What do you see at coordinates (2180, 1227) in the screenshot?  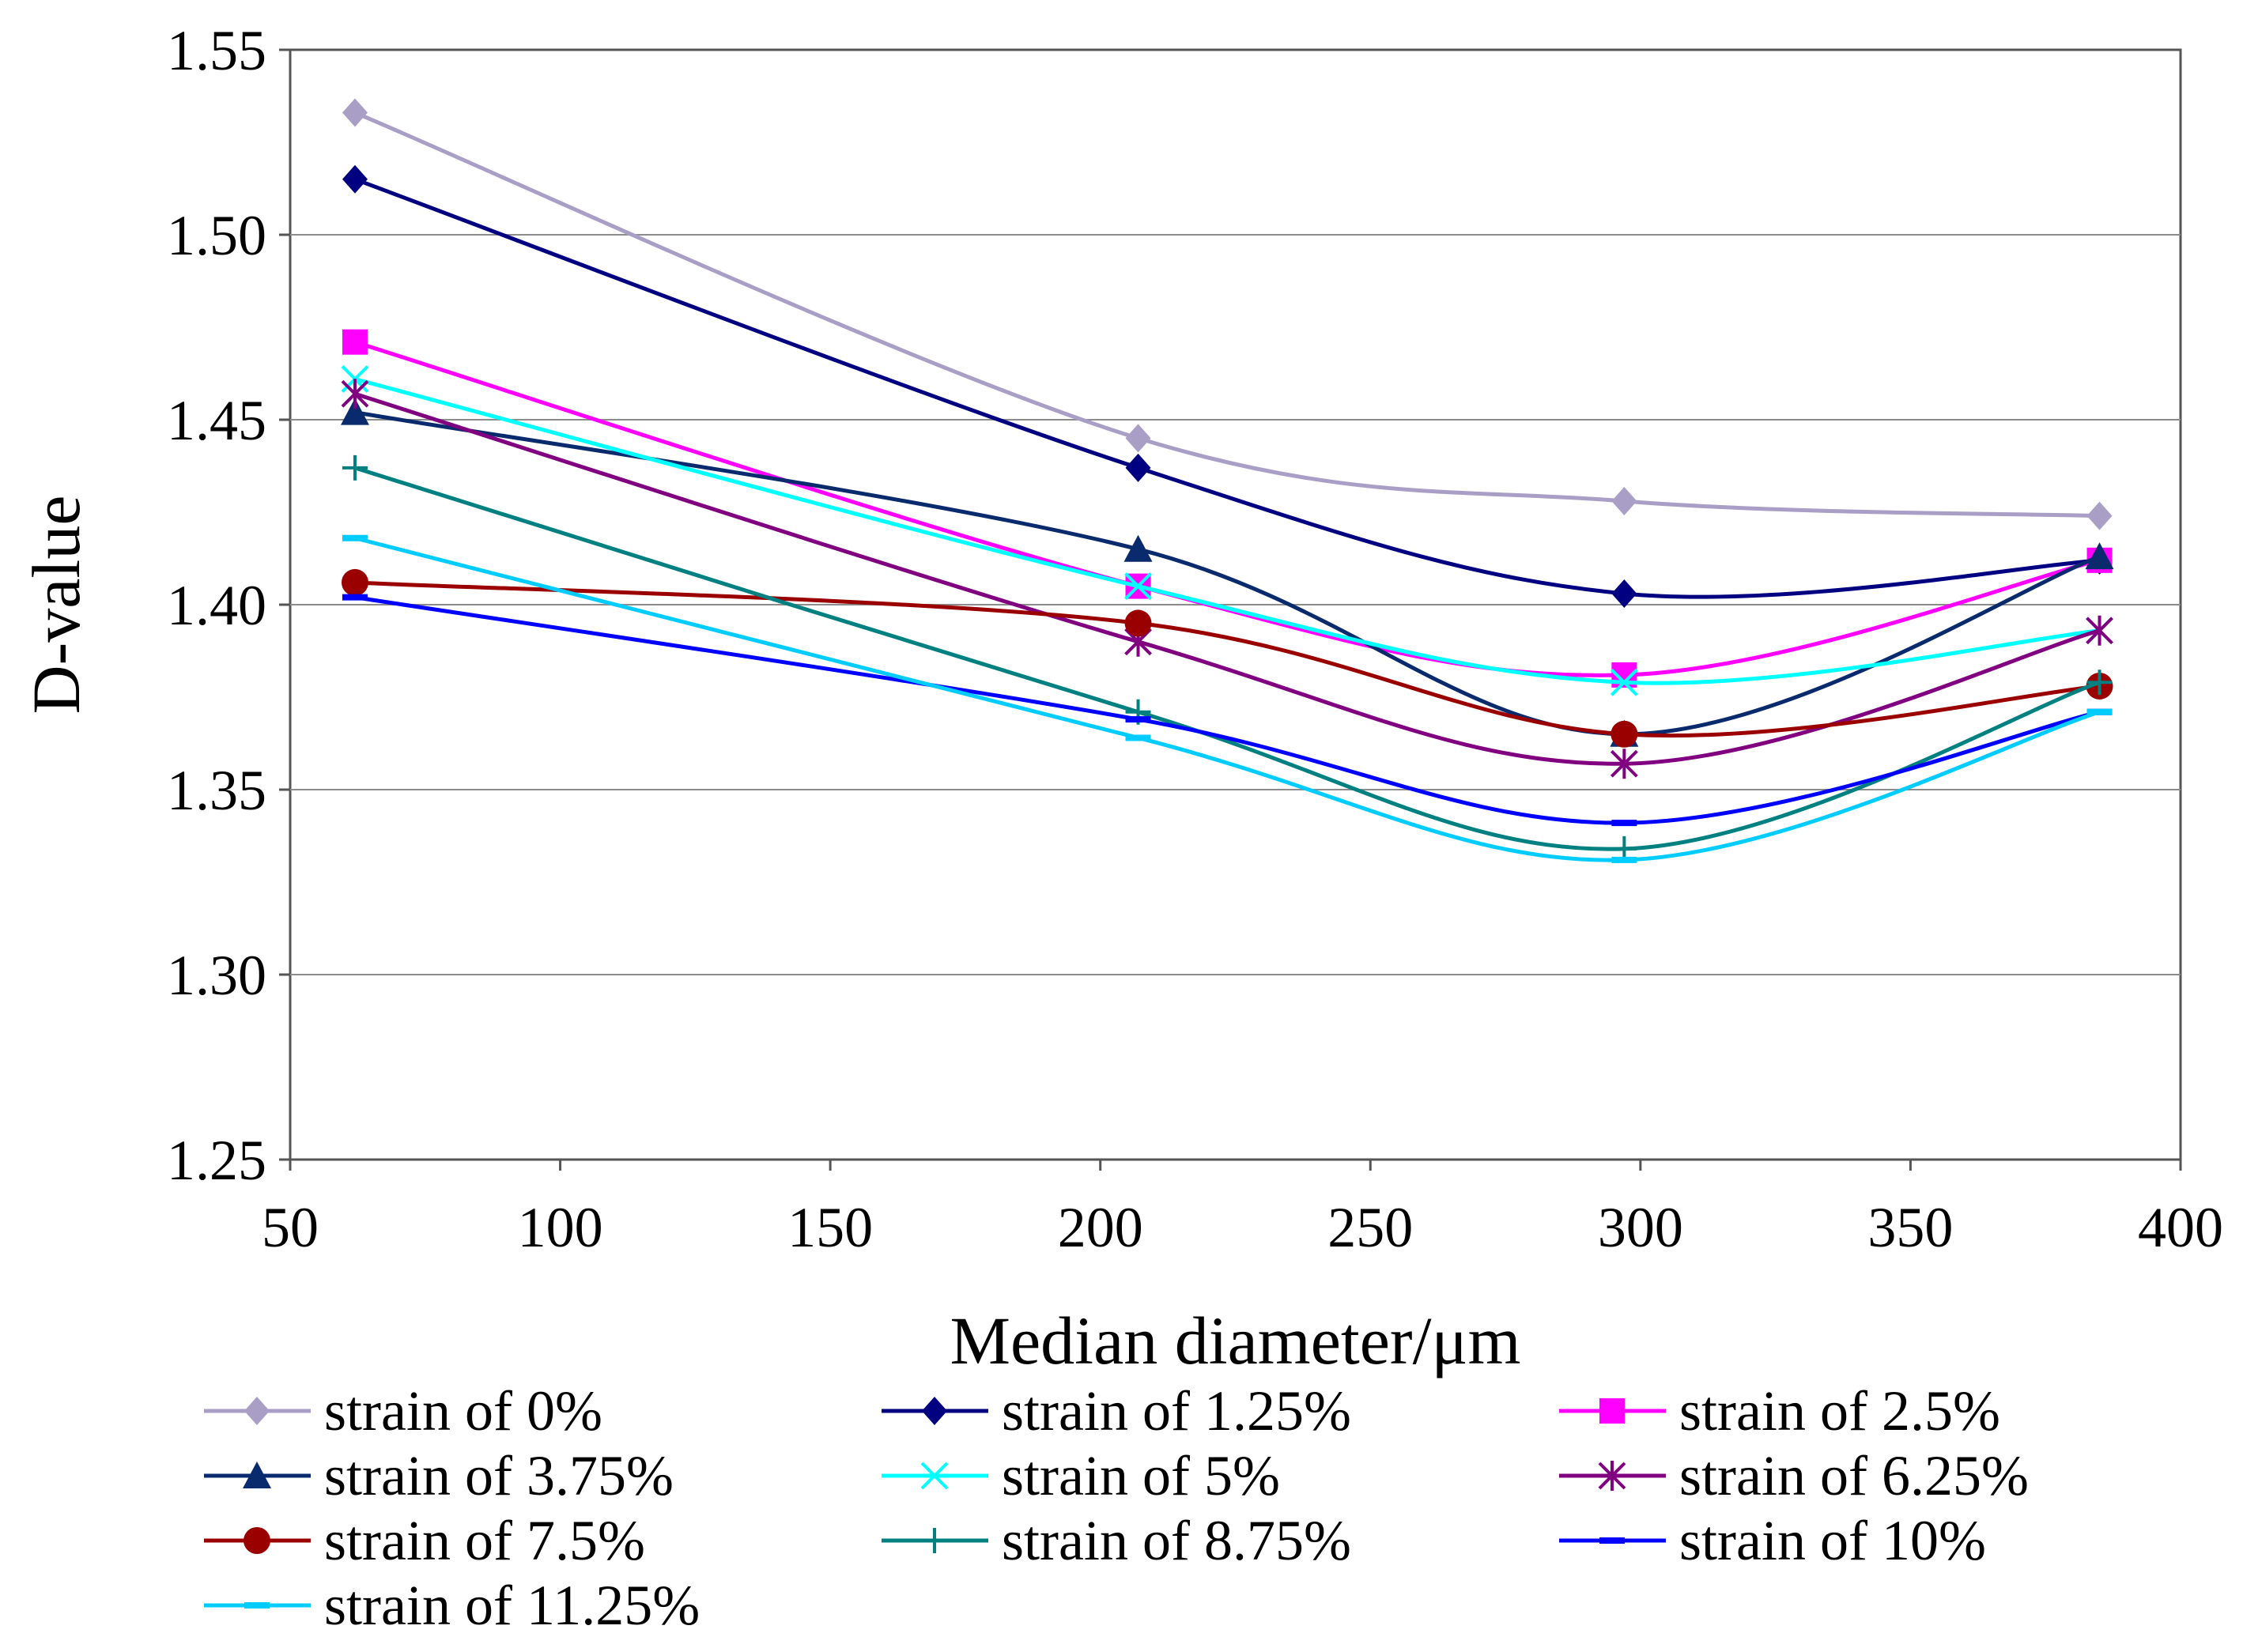 I see `x-tick-label: 400` at bounding box center [2180, 1227].